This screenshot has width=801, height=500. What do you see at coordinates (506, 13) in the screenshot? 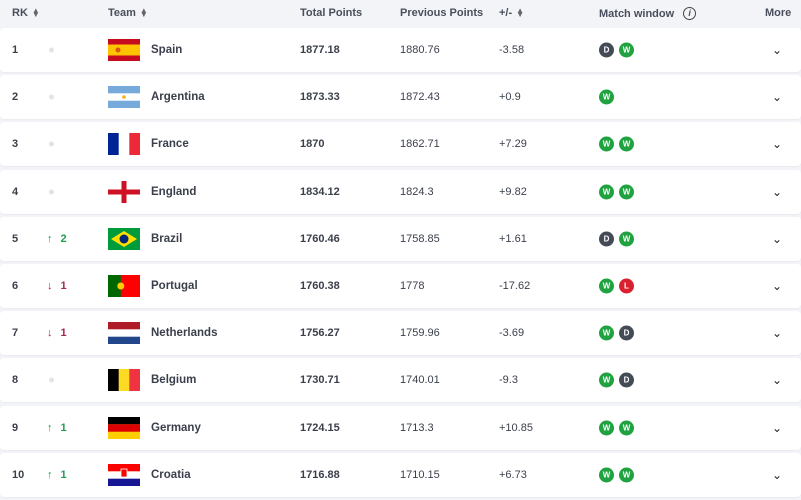
I see `diff-header: +/-` at bounding box center [506, 13].